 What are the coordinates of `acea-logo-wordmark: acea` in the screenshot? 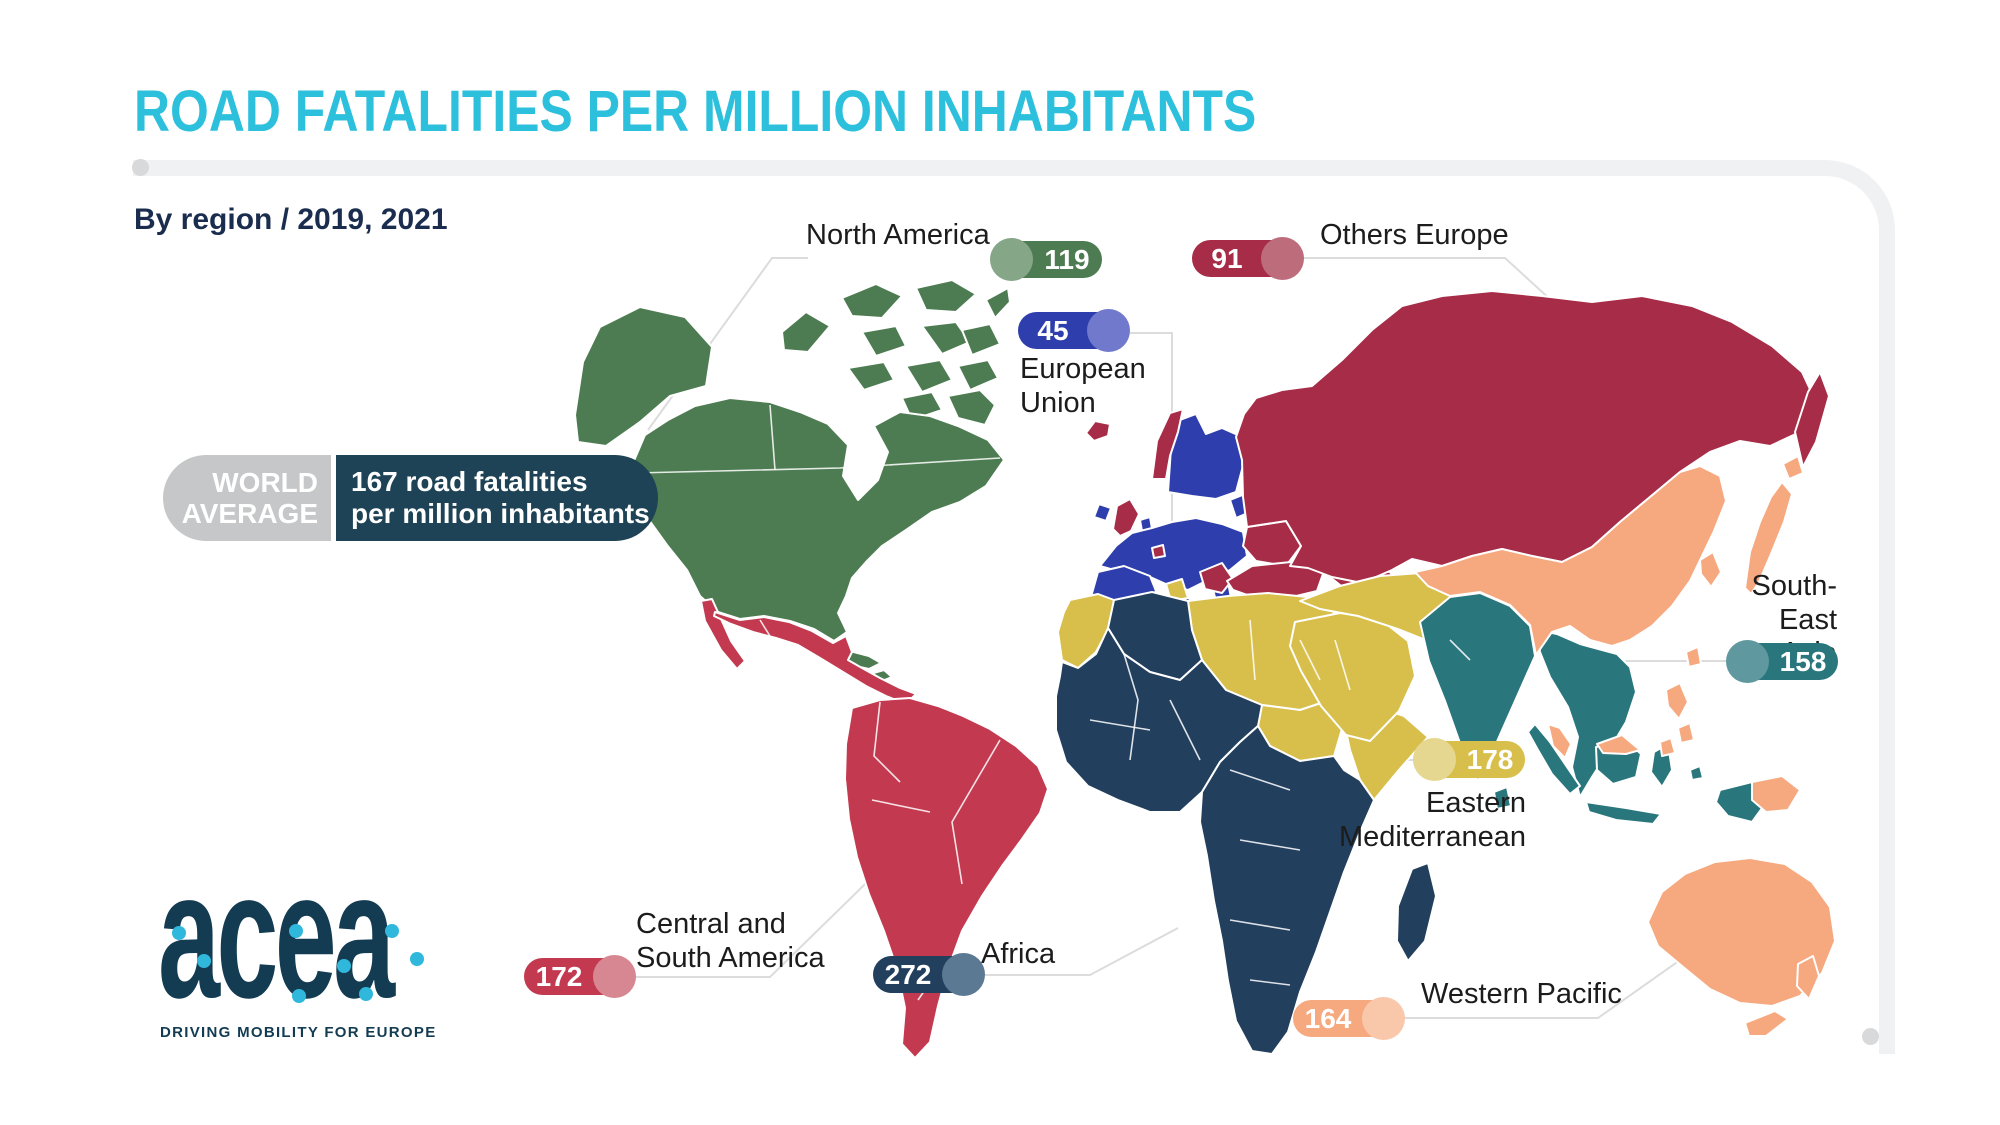 It's located at (276, 935).